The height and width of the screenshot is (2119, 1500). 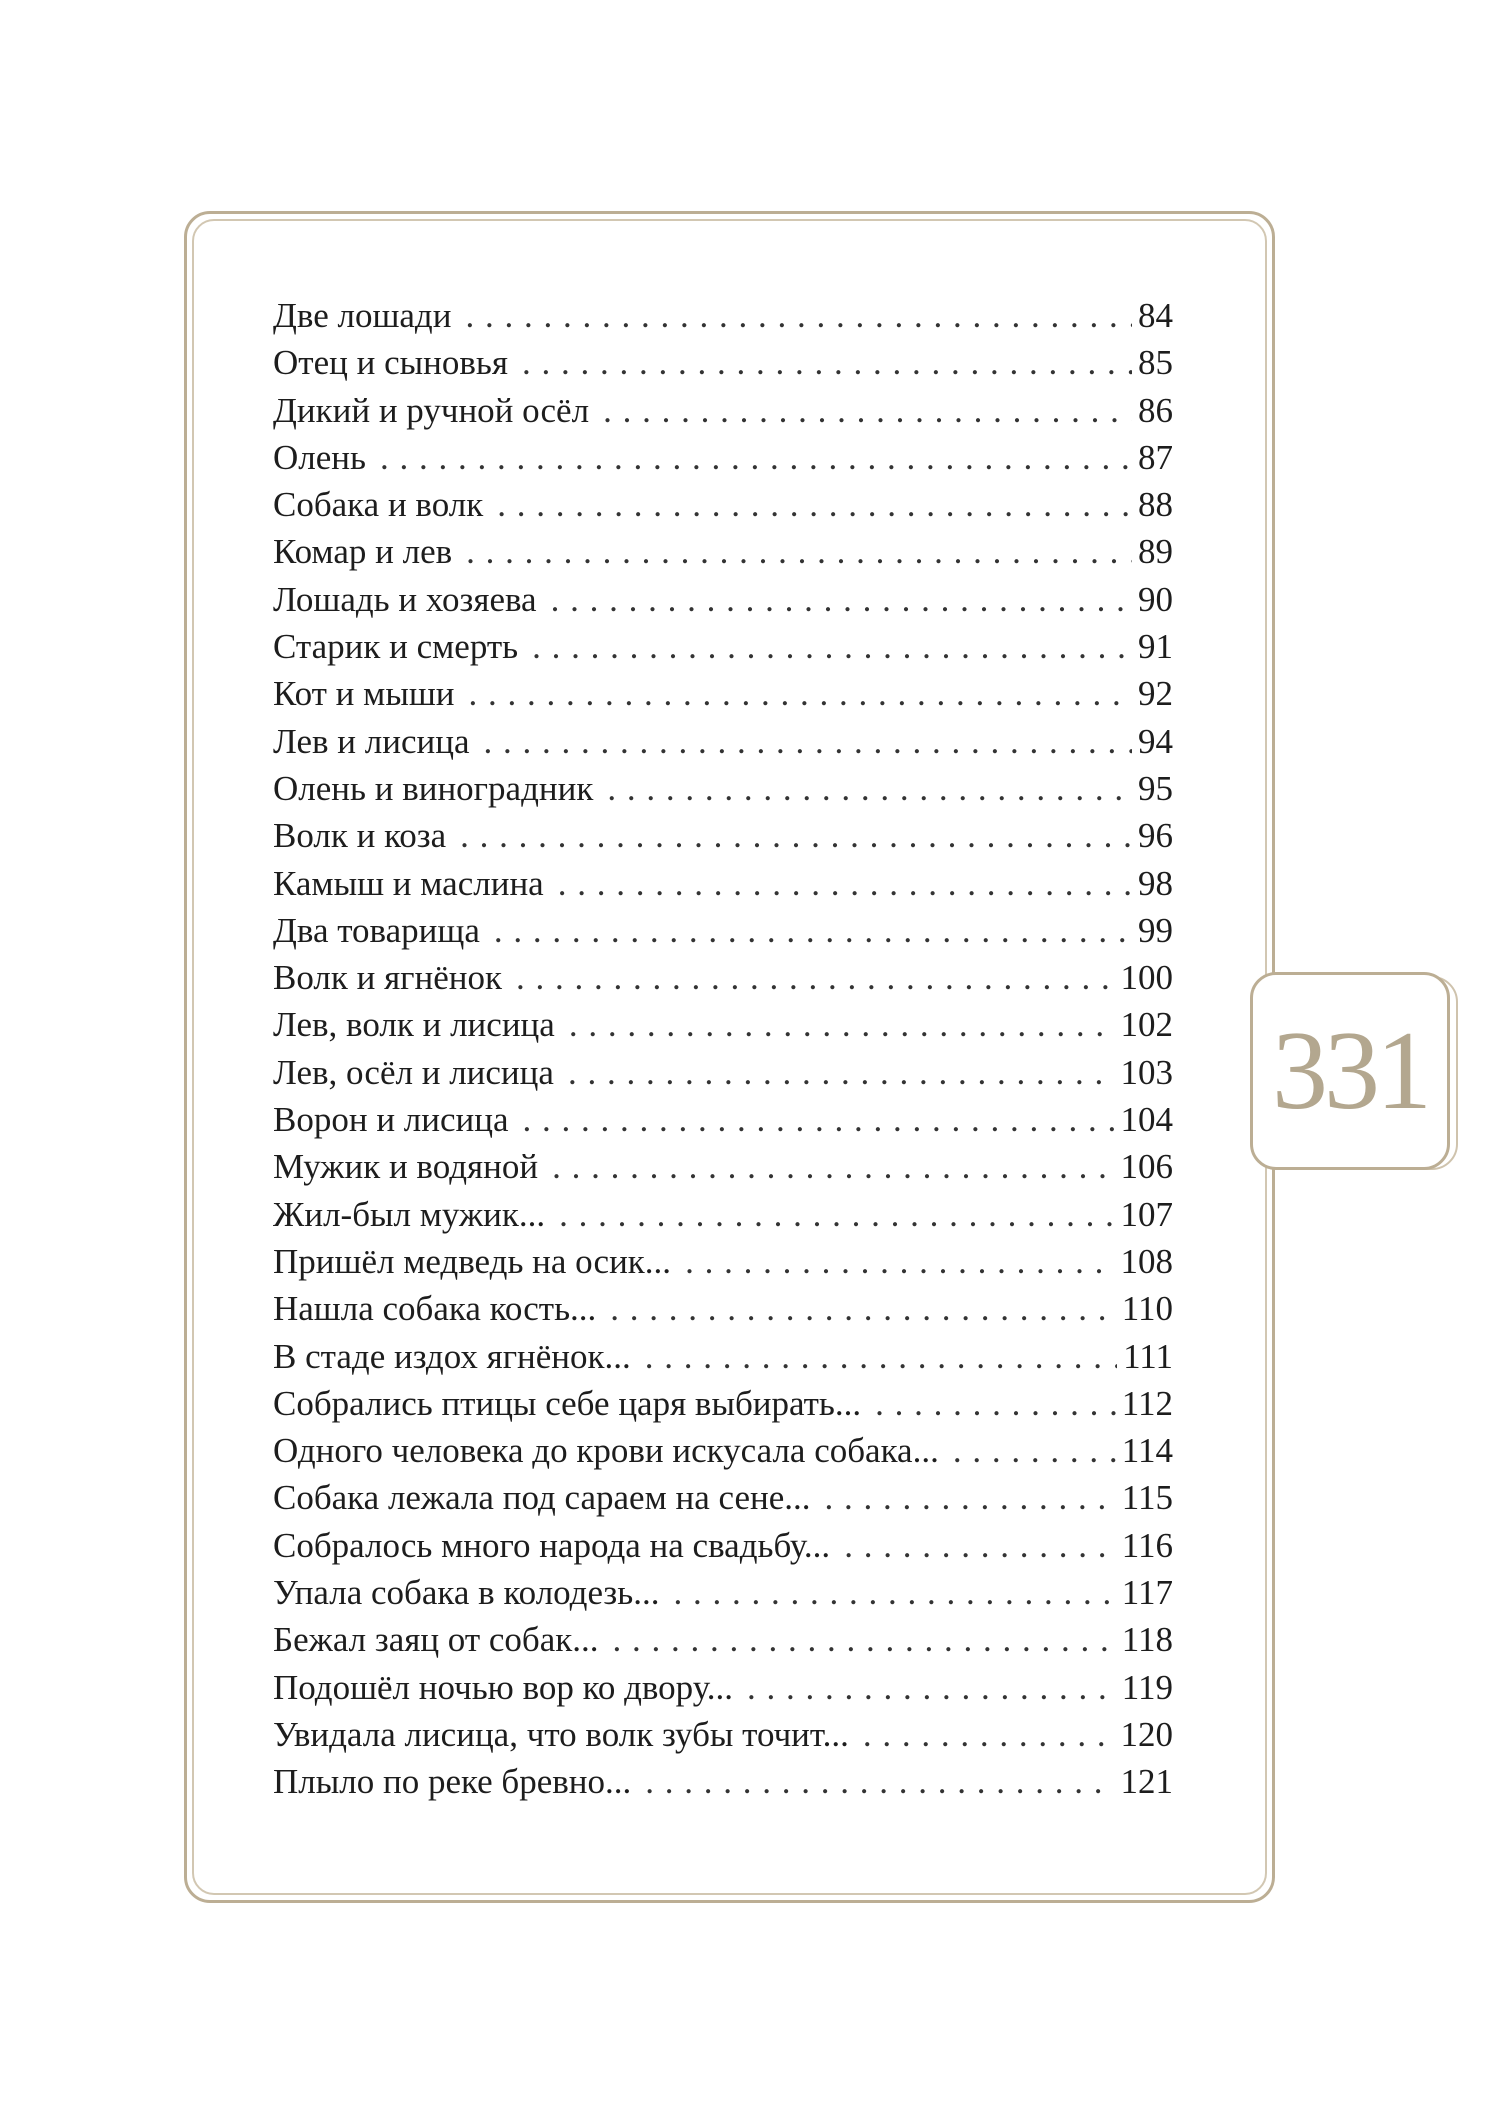 I want to click on toc-entry: Мужик и водяной 106, so click(x=723, y=1170).